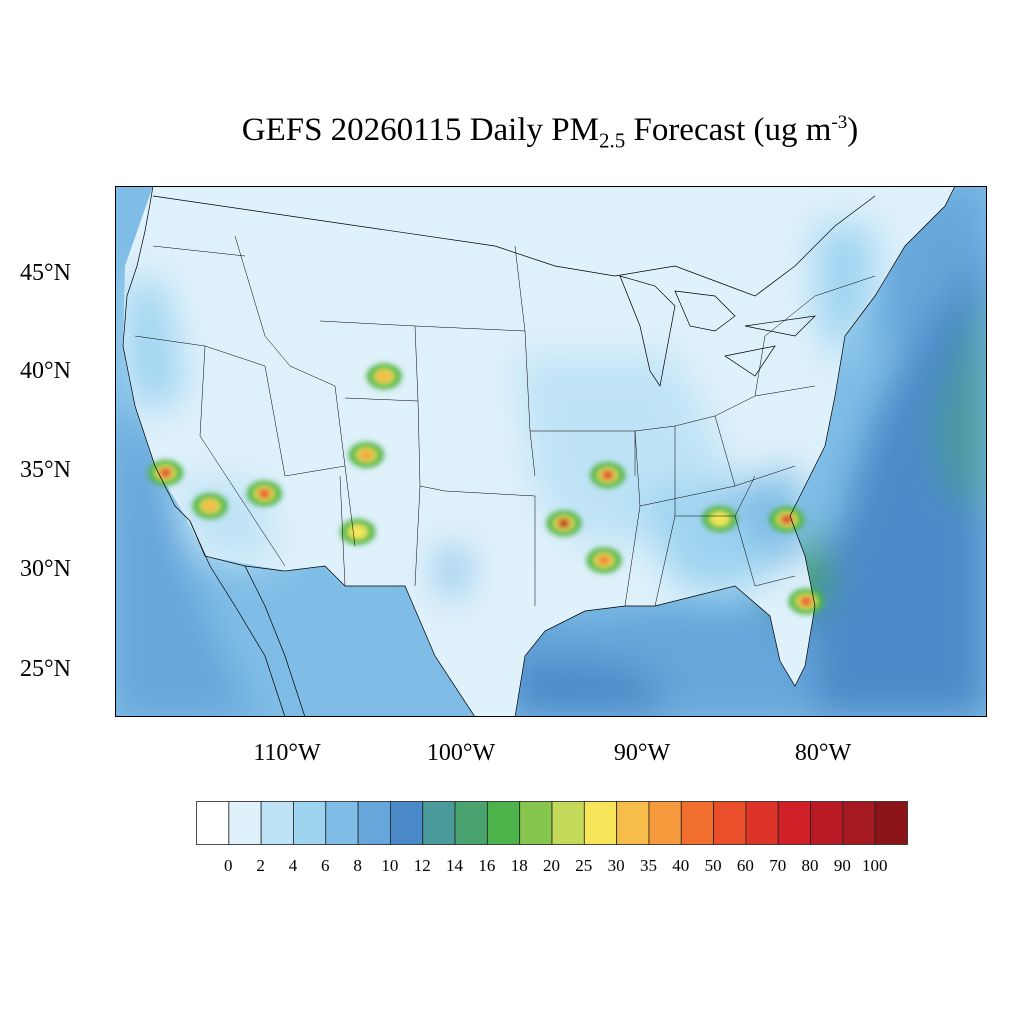 Image resolution: width=1024 pixels, height=1024 pixels. I want to click on hotspot-arkansas, so click(608, 475).